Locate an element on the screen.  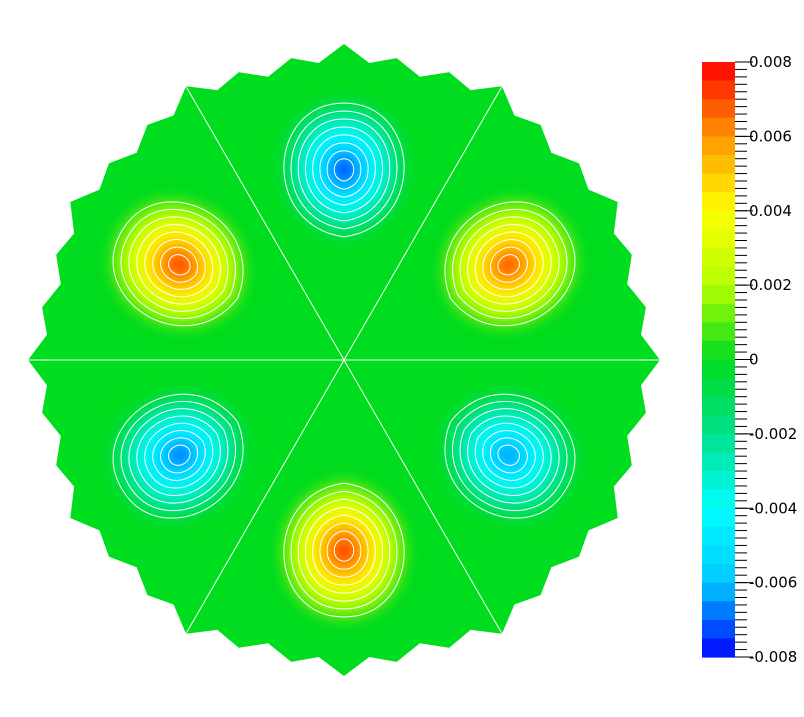
colorbar-tick-label: 0.004 is located at coordinates (770, 211).